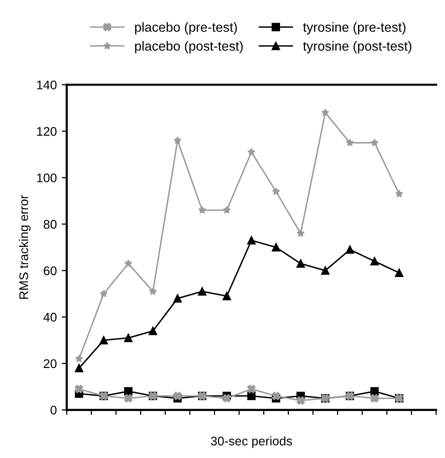 This screenshot has height=458, width=445. What do you see at coordinates (357, 47) in the screenshot?
I see `legend-label: tyrosine (post-test)` at bounding box center [357, 47].